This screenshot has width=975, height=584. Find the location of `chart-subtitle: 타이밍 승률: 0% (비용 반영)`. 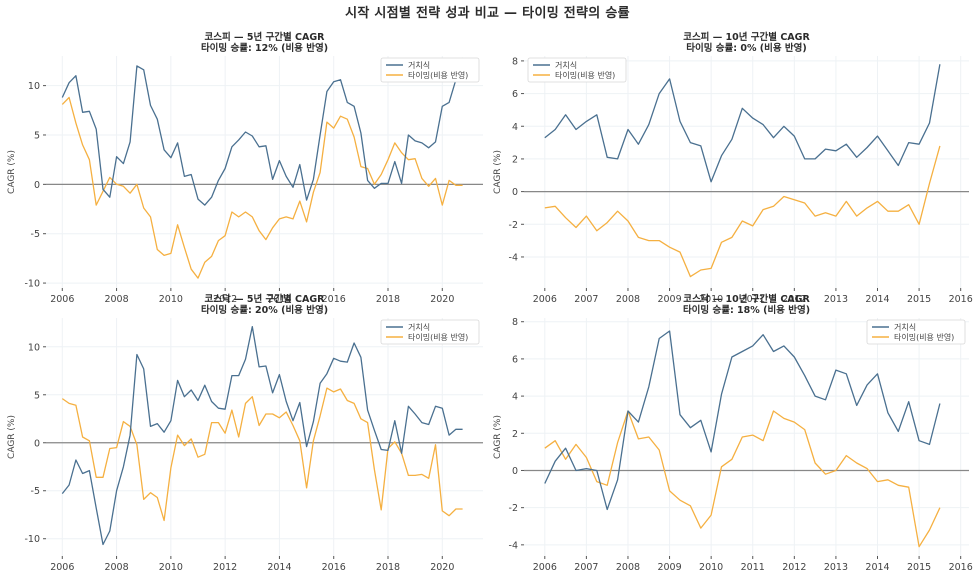

chart-subtitle: 타이밍 승률: 0% (비용 반영) is located at coordinates (746, 48).